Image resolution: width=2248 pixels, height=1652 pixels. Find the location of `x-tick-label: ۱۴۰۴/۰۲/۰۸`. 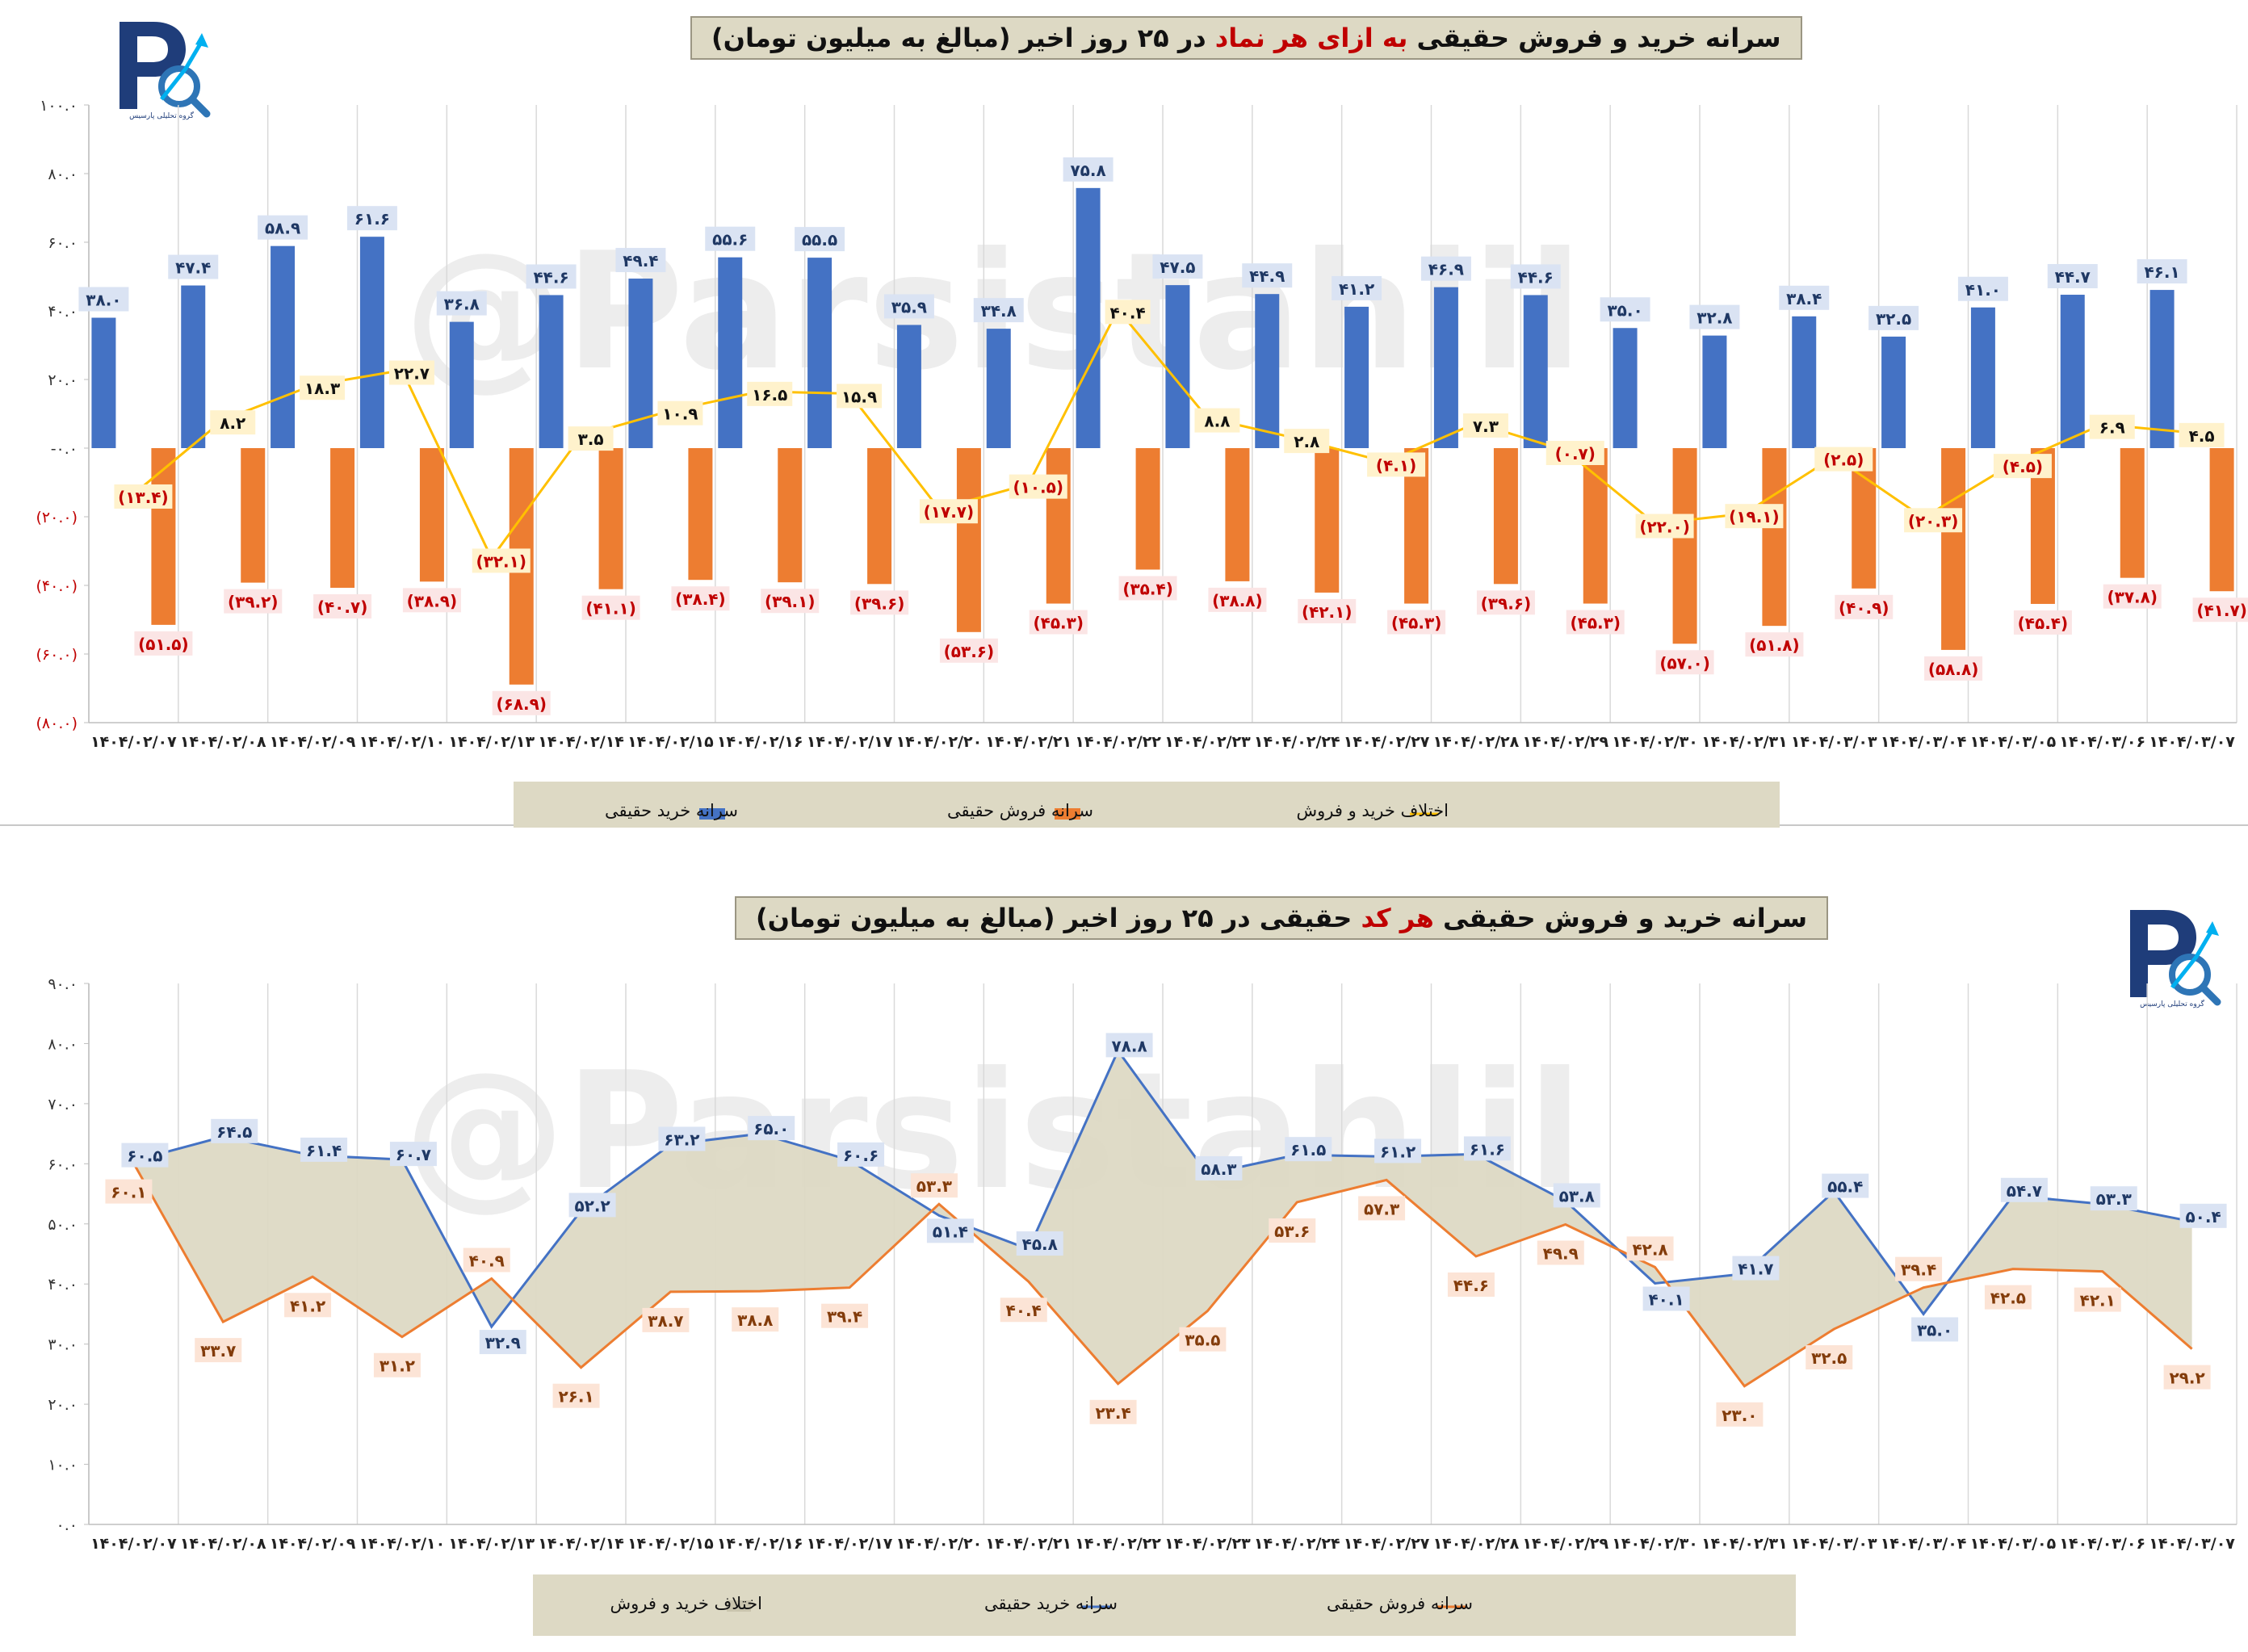

x-tick-label: ۱۴۰۴/۰۲/۰۸ is located at coordinates (223, 1544).